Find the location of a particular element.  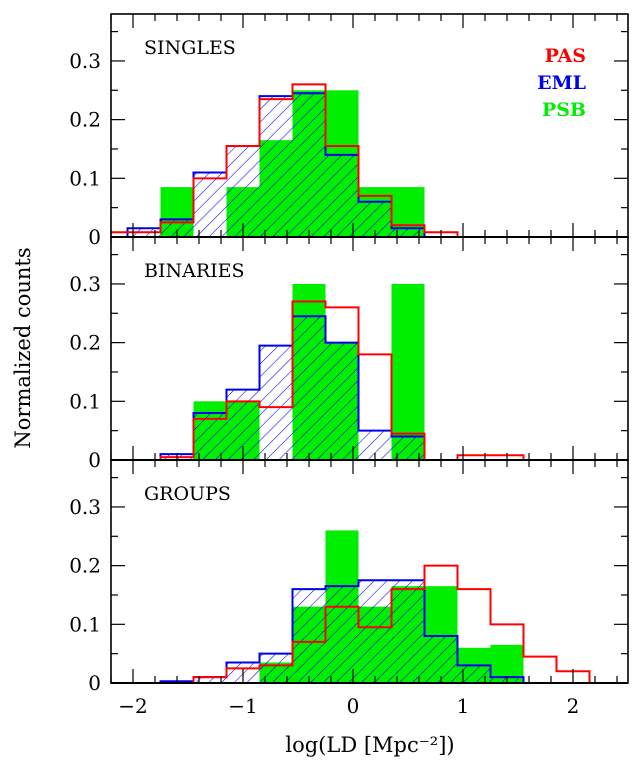

y-axis-label: Normalized counts is located at coordinates (23, 347).